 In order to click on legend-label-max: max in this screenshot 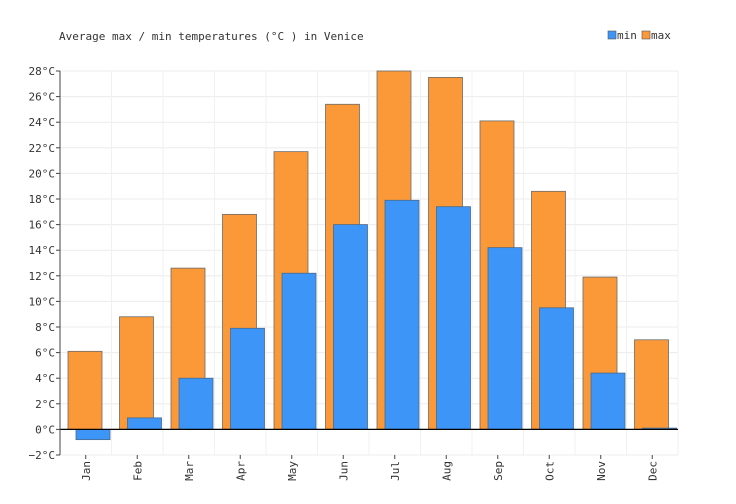, I will do `click(661, 35)`.